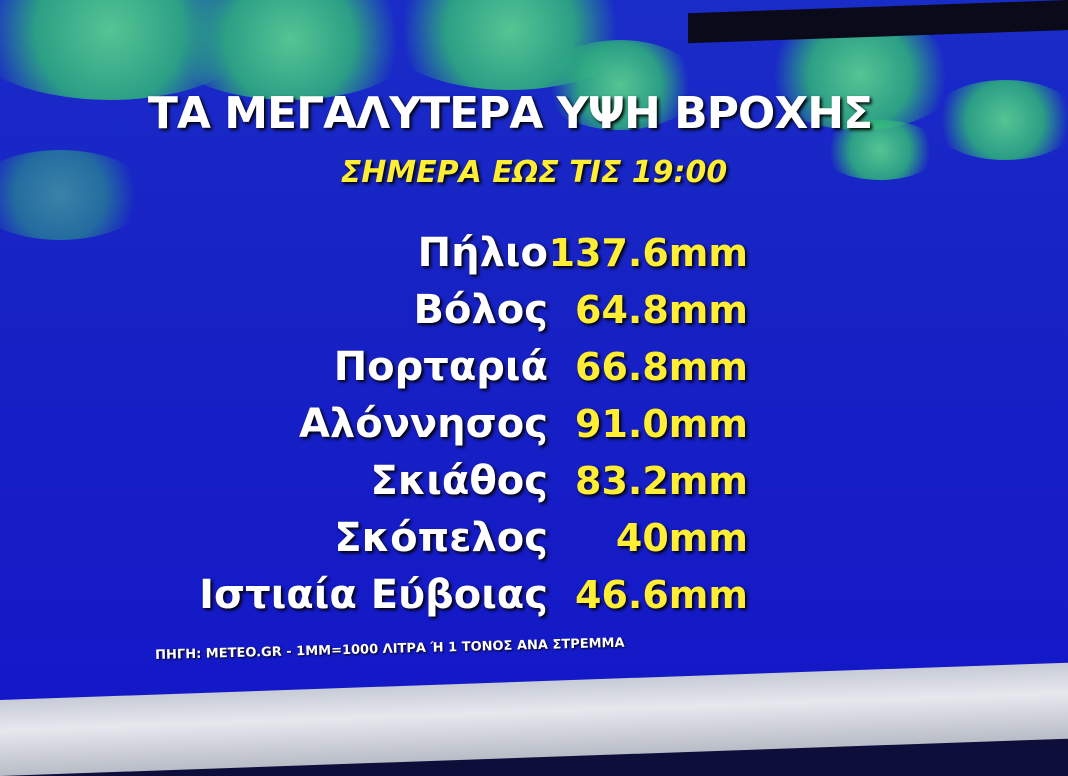 The image size is (1068, 776). I want to click on table-row: Πήλιο 137.6mm, so click(534, 252).